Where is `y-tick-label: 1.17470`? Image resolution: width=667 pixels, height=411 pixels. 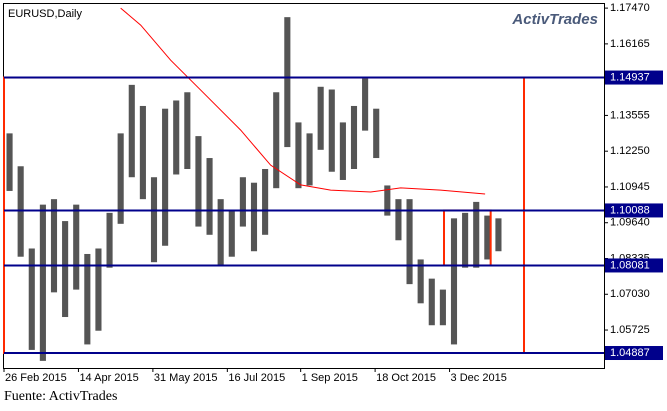
y-tick-label: 1.17470 is located at coordinates (630, 8).